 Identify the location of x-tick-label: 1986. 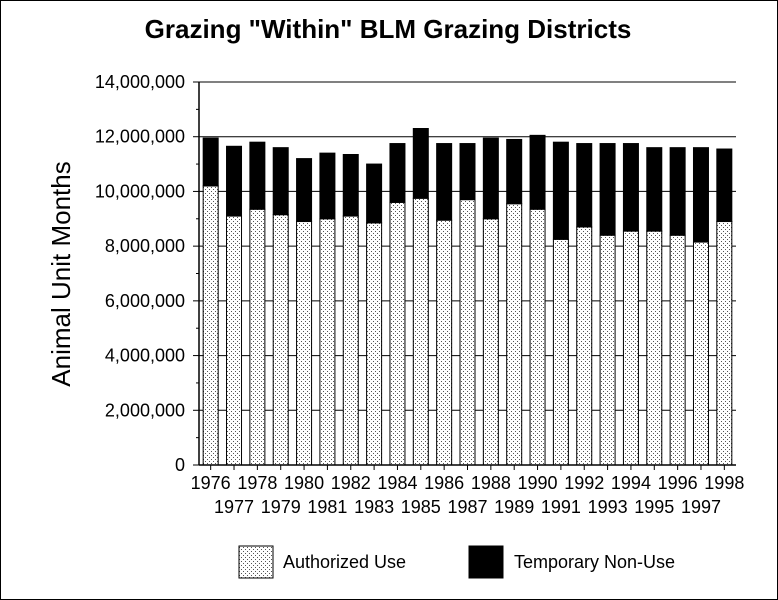
(444, 483).